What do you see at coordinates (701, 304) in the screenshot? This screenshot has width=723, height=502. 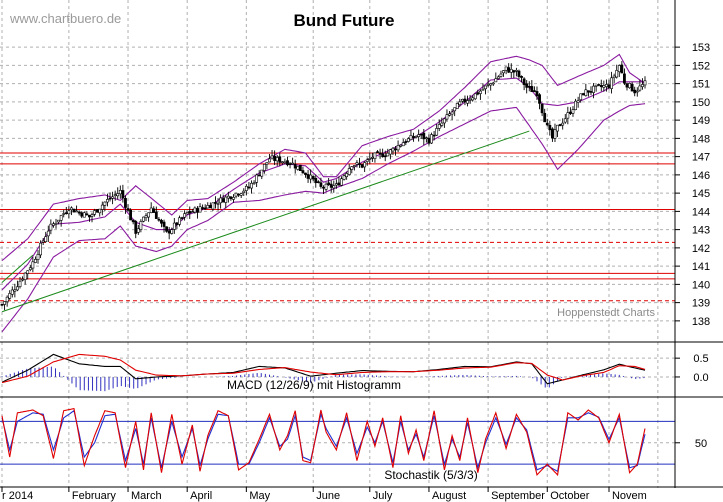 I see `y-tick-label: 139` at bounding box center [701, 304].